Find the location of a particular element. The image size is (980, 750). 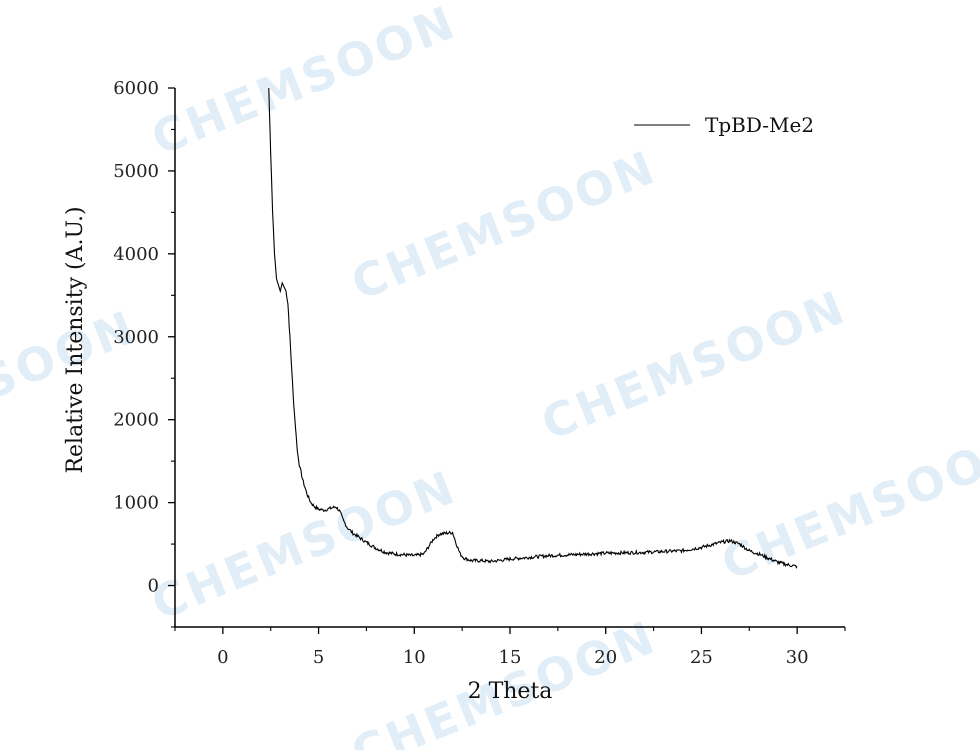

y-tick-label: 4000 is located at coordinates (136, 254).